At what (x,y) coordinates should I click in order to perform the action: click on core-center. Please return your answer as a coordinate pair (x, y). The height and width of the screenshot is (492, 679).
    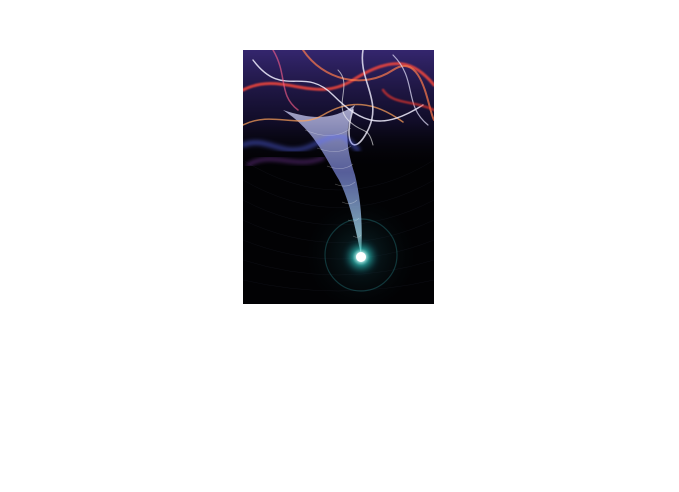
    Looking at the image, I should click on (361, 257).